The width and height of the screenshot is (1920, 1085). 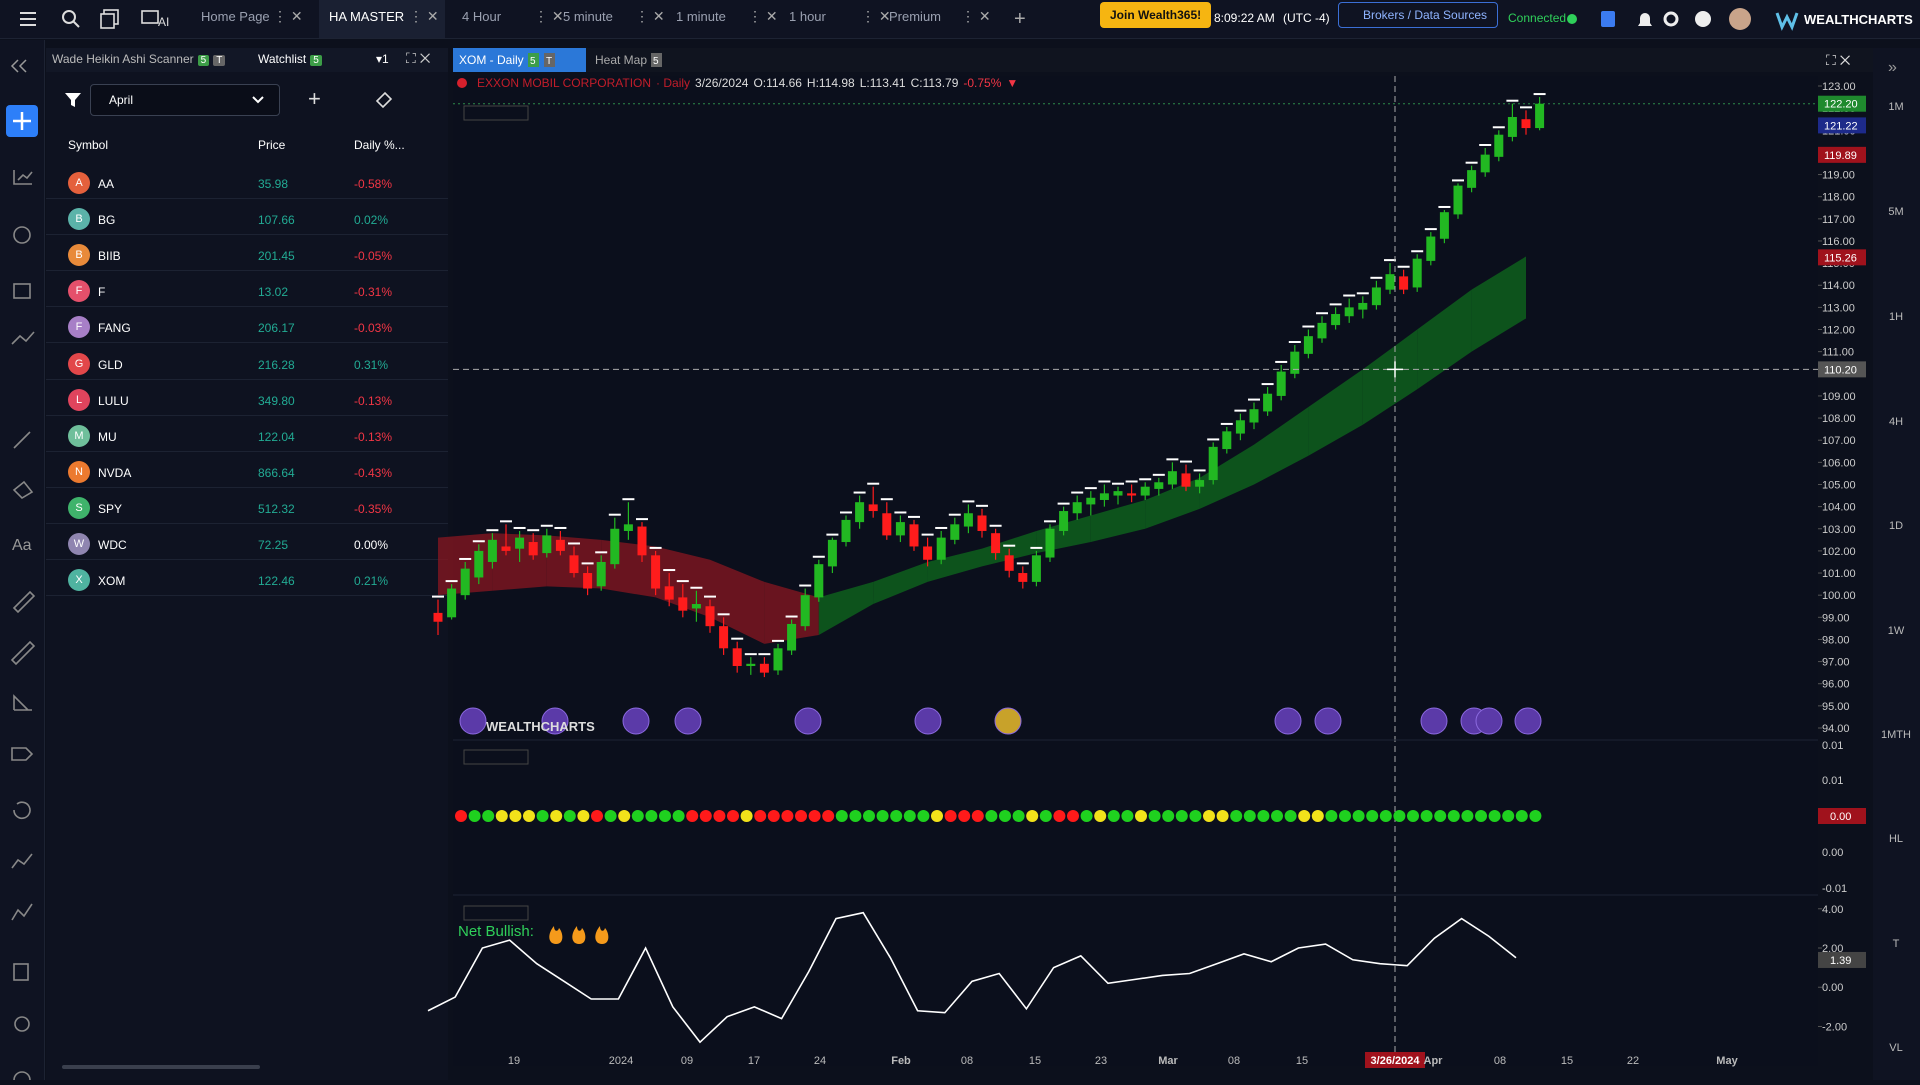 What do you see at coordinates (22, 545) in the screenshot?
I see `text-tool: Aa` at bounding box center [22, 545].